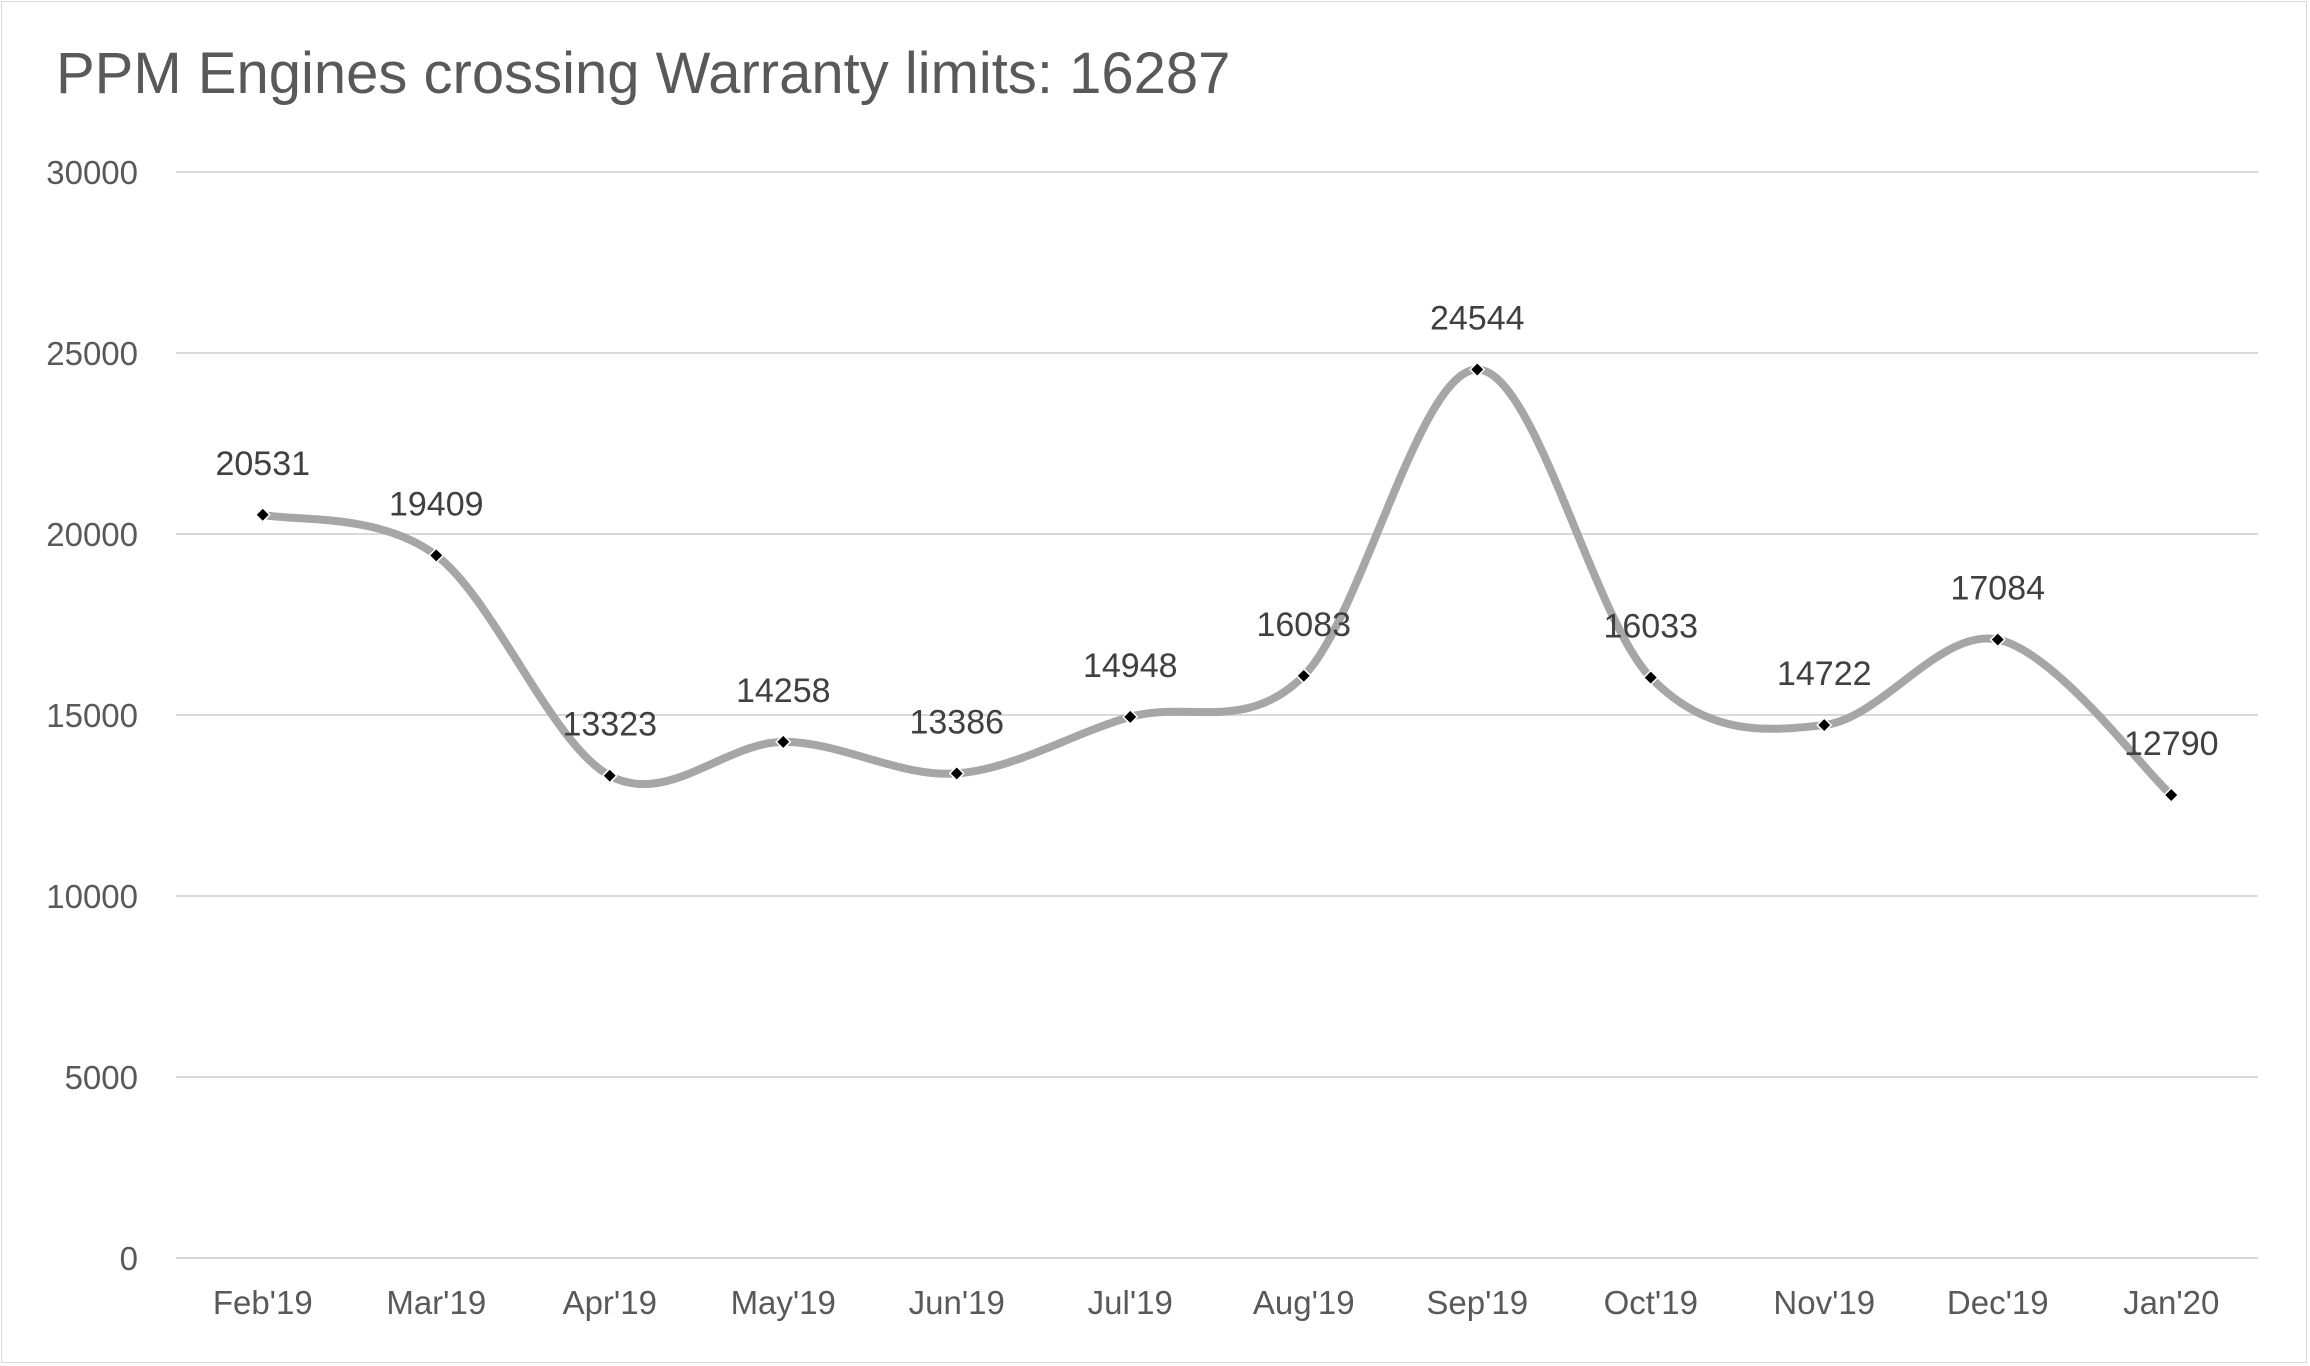 Image resolution: width=2310 pixels, height=1366 pixels. Describe the element at coordinates (2171, 1302) in the screenshot. I see `x-tick-label: Jan'20` at that location.